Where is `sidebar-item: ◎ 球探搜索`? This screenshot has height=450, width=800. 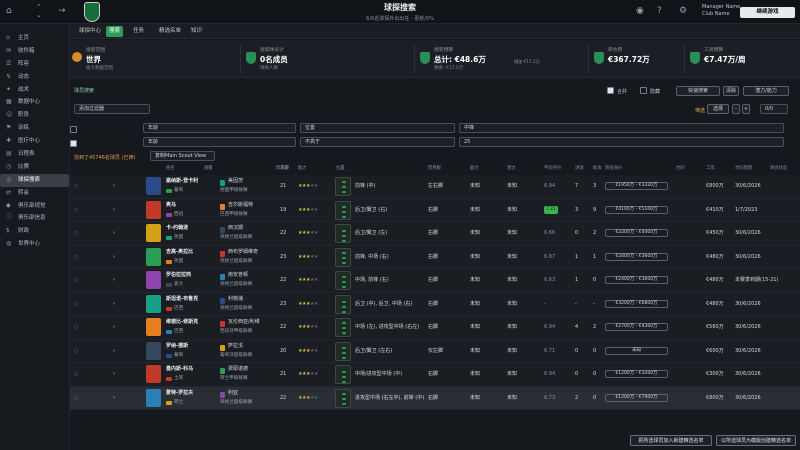
sidebar-item: ◎ 球探搜索 is located at coordinates (34, 180).